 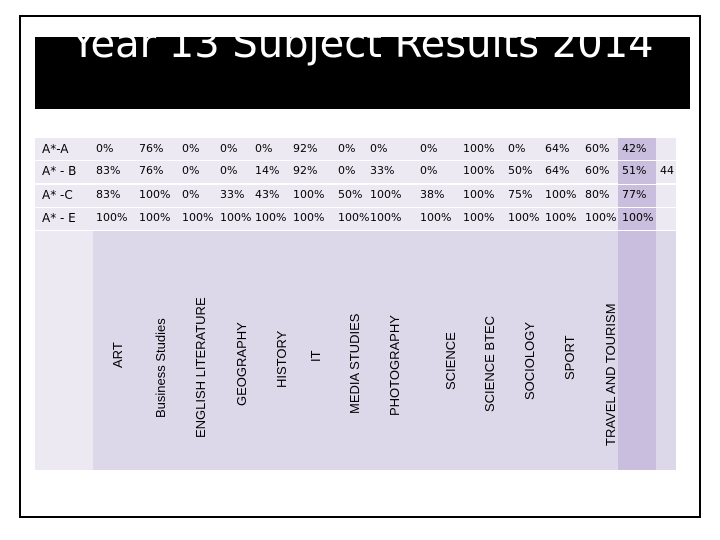 What do you see at coordinates (160, 368) in the screenshot?
I see `subject-header: Business Studies` at bounding box center [160, 368].